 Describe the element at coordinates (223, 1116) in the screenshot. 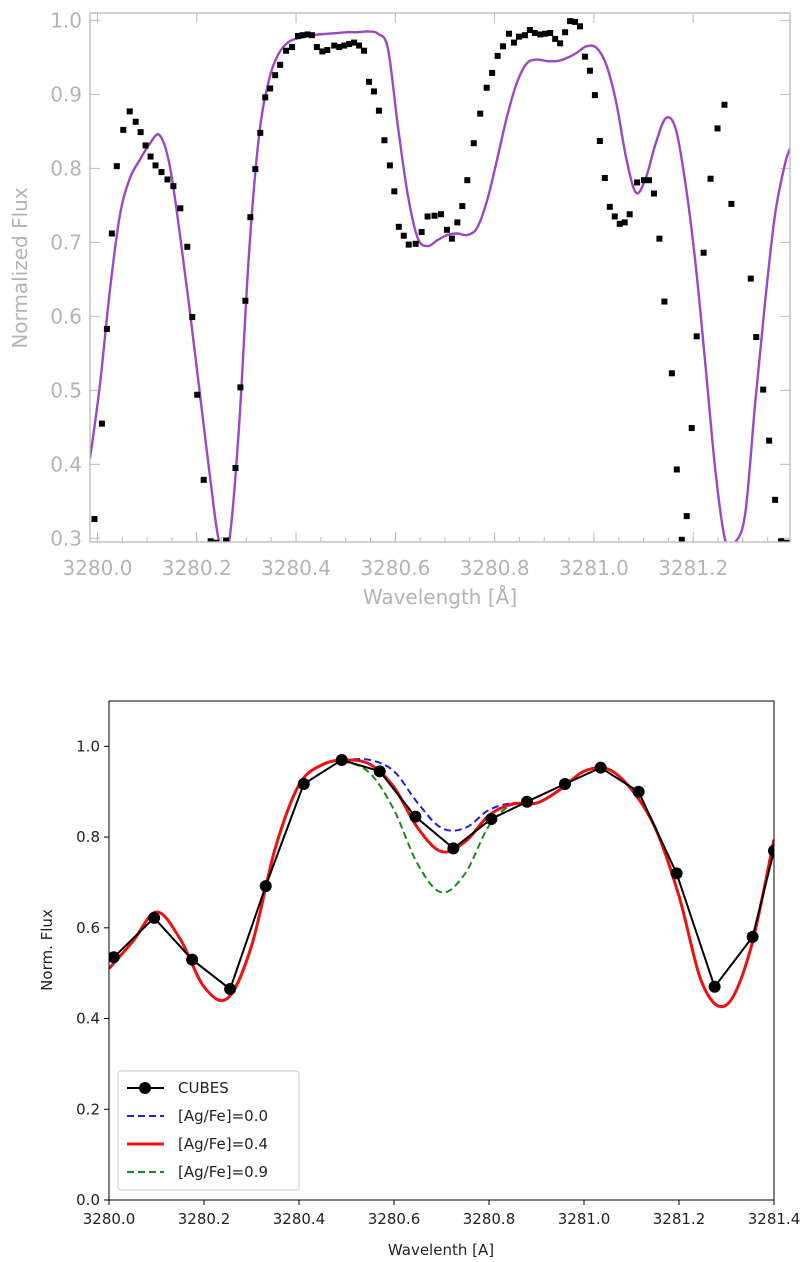

I see `legend-label: [Ag/Fe]=0.0` at that location.